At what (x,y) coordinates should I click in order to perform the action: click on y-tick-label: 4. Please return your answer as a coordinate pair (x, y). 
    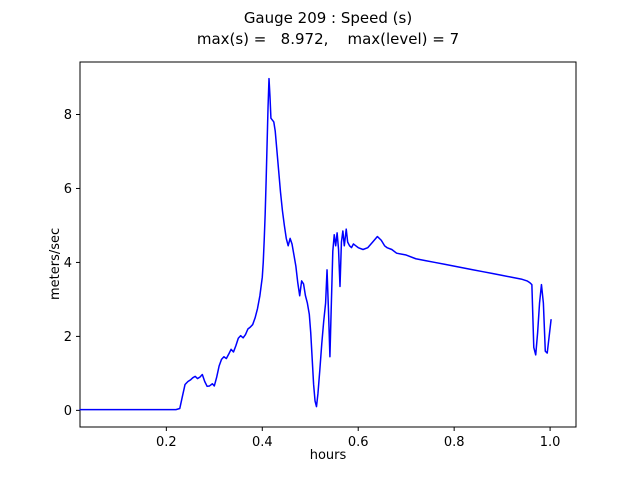
    Looking at the image, I should click on (68, 263).